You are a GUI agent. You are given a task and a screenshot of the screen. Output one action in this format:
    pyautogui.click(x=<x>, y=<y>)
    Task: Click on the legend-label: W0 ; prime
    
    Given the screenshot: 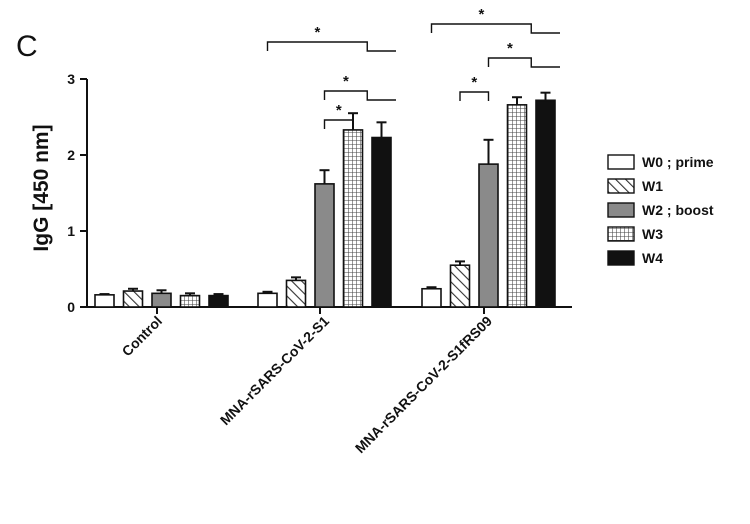 What is the action you would take?
    pyautogui.click(x=678, y=162)
    